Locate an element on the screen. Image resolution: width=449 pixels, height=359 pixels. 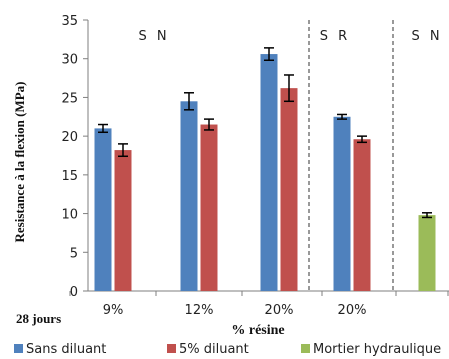
y-tick-label: 25 is located at coordinates (69, 98).